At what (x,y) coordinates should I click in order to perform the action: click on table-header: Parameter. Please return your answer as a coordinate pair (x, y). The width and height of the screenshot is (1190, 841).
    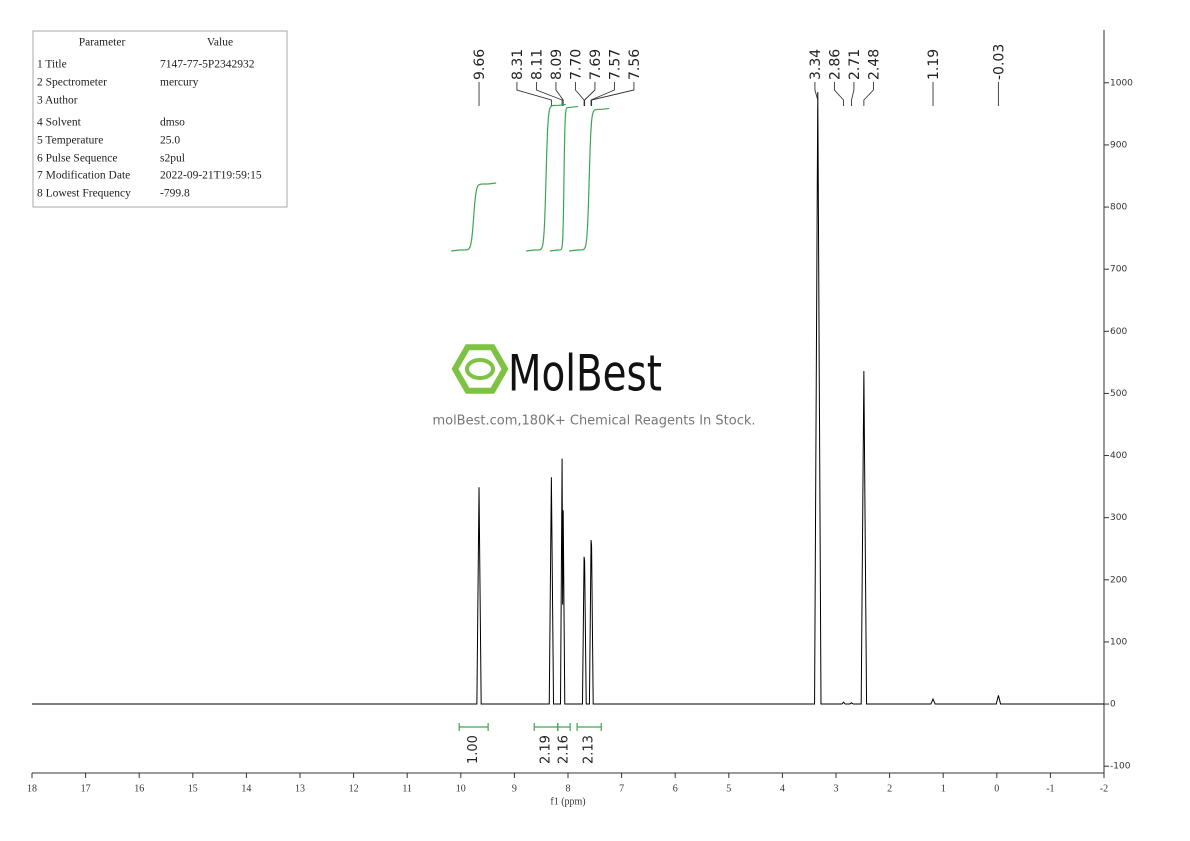
    Looking at the image, I should click on (102, 43).